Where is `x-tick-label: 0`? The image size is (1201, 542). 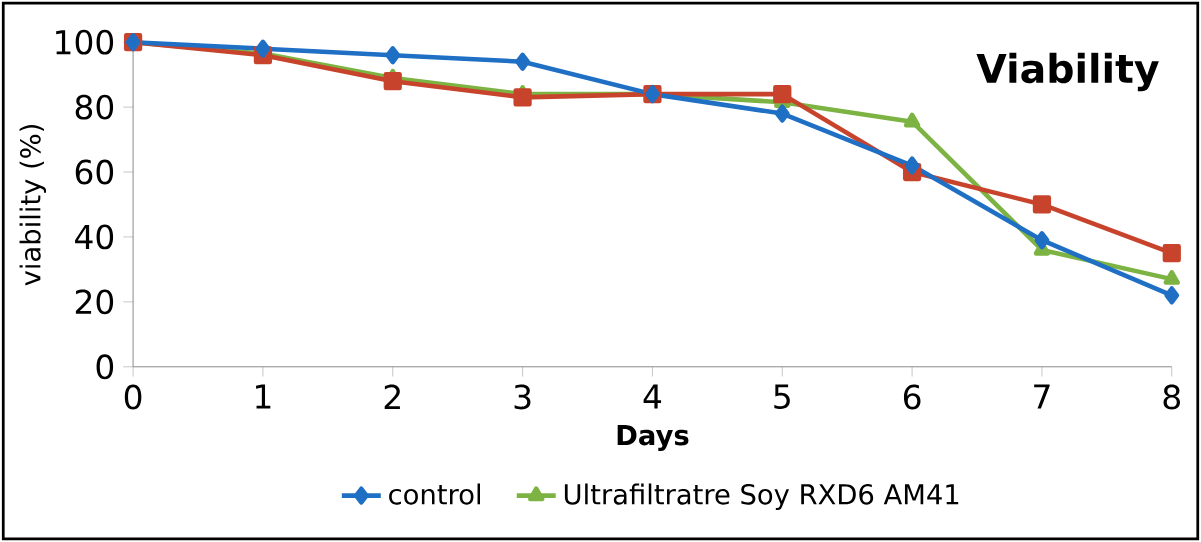
x-tick-label: 0 is located at coordinates (133, 397).